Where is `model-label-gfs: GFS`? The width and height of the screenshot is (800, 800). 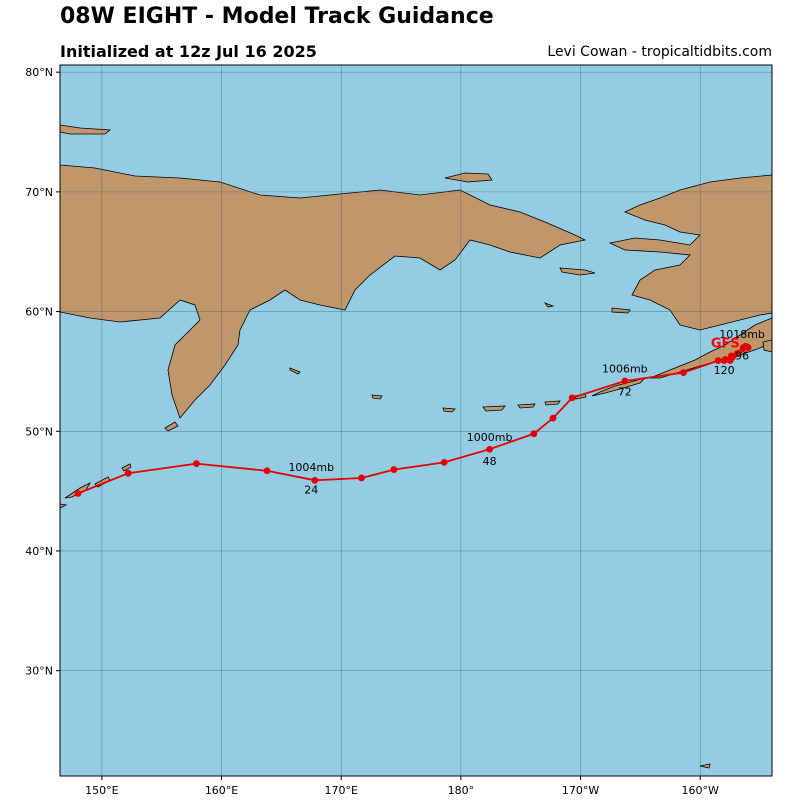 model-label-gfs: GFS is located at coordinates (725, 343).